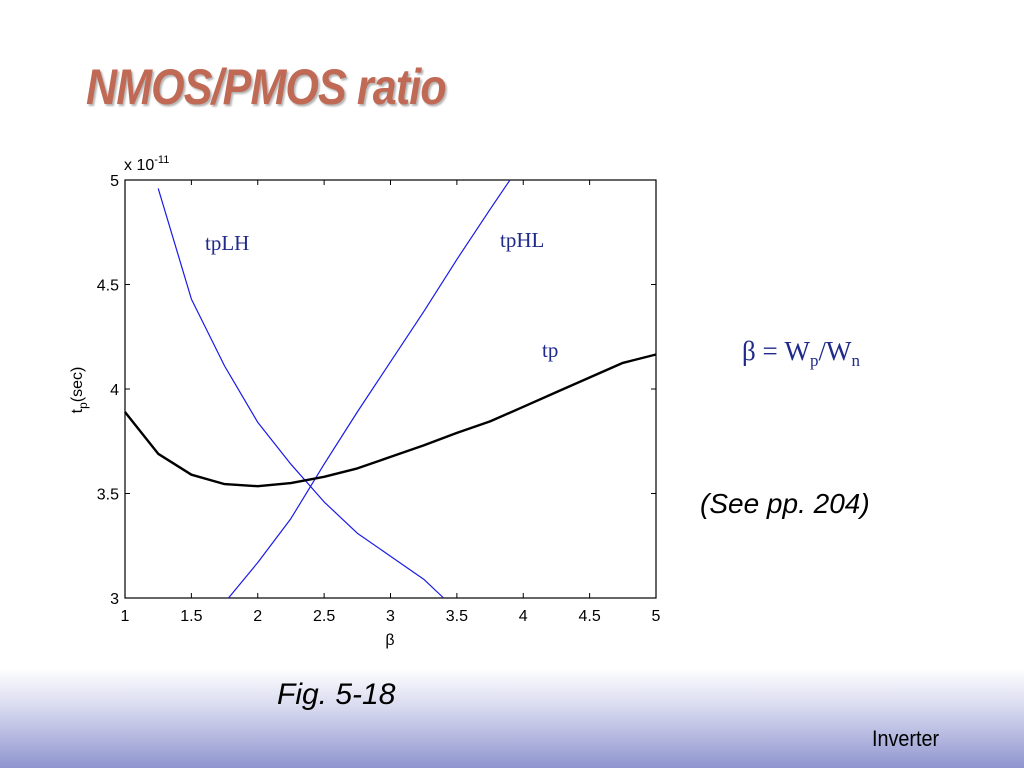 The image size is (1024, 768). Describe the element at coordinates (656, 616) in the screenshot. I see `x-tick-label: 5` at that location.